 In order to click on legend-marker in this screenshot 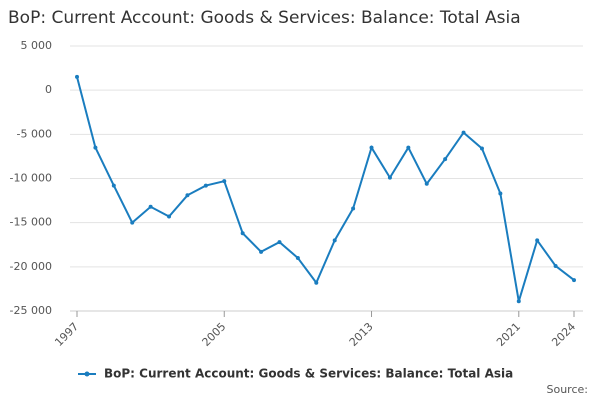, I will do `click(87, 374)`.